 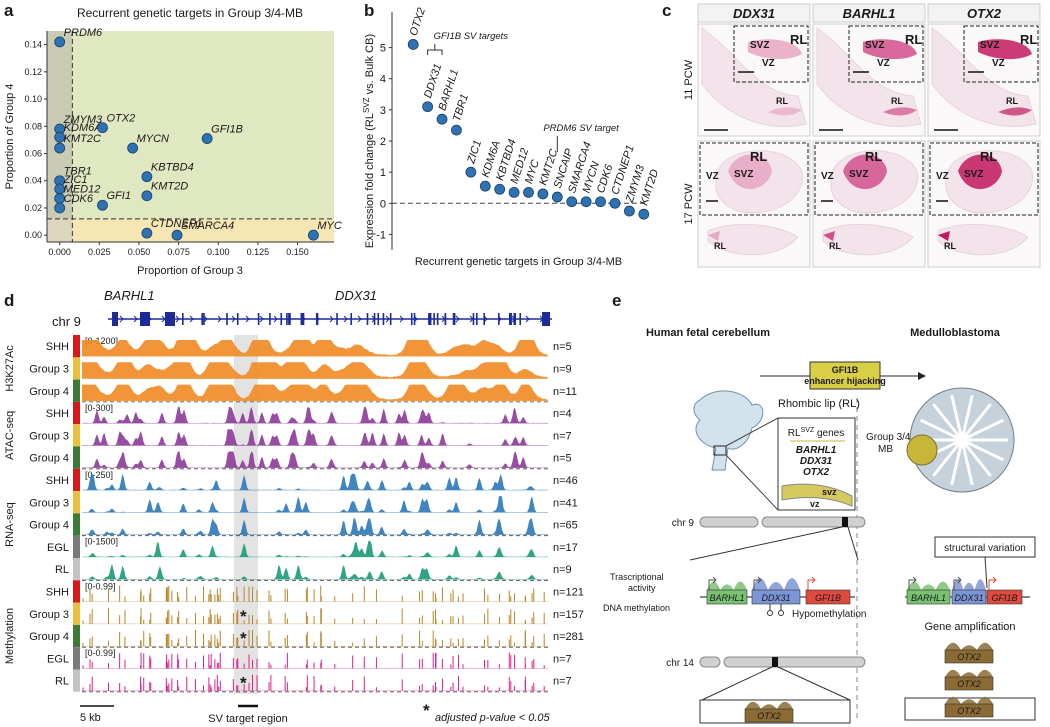 What do you see at coordinates (172, 168) in the screenshot?
I see `point-label: KBTBD4` at bounding box center [172, 168].